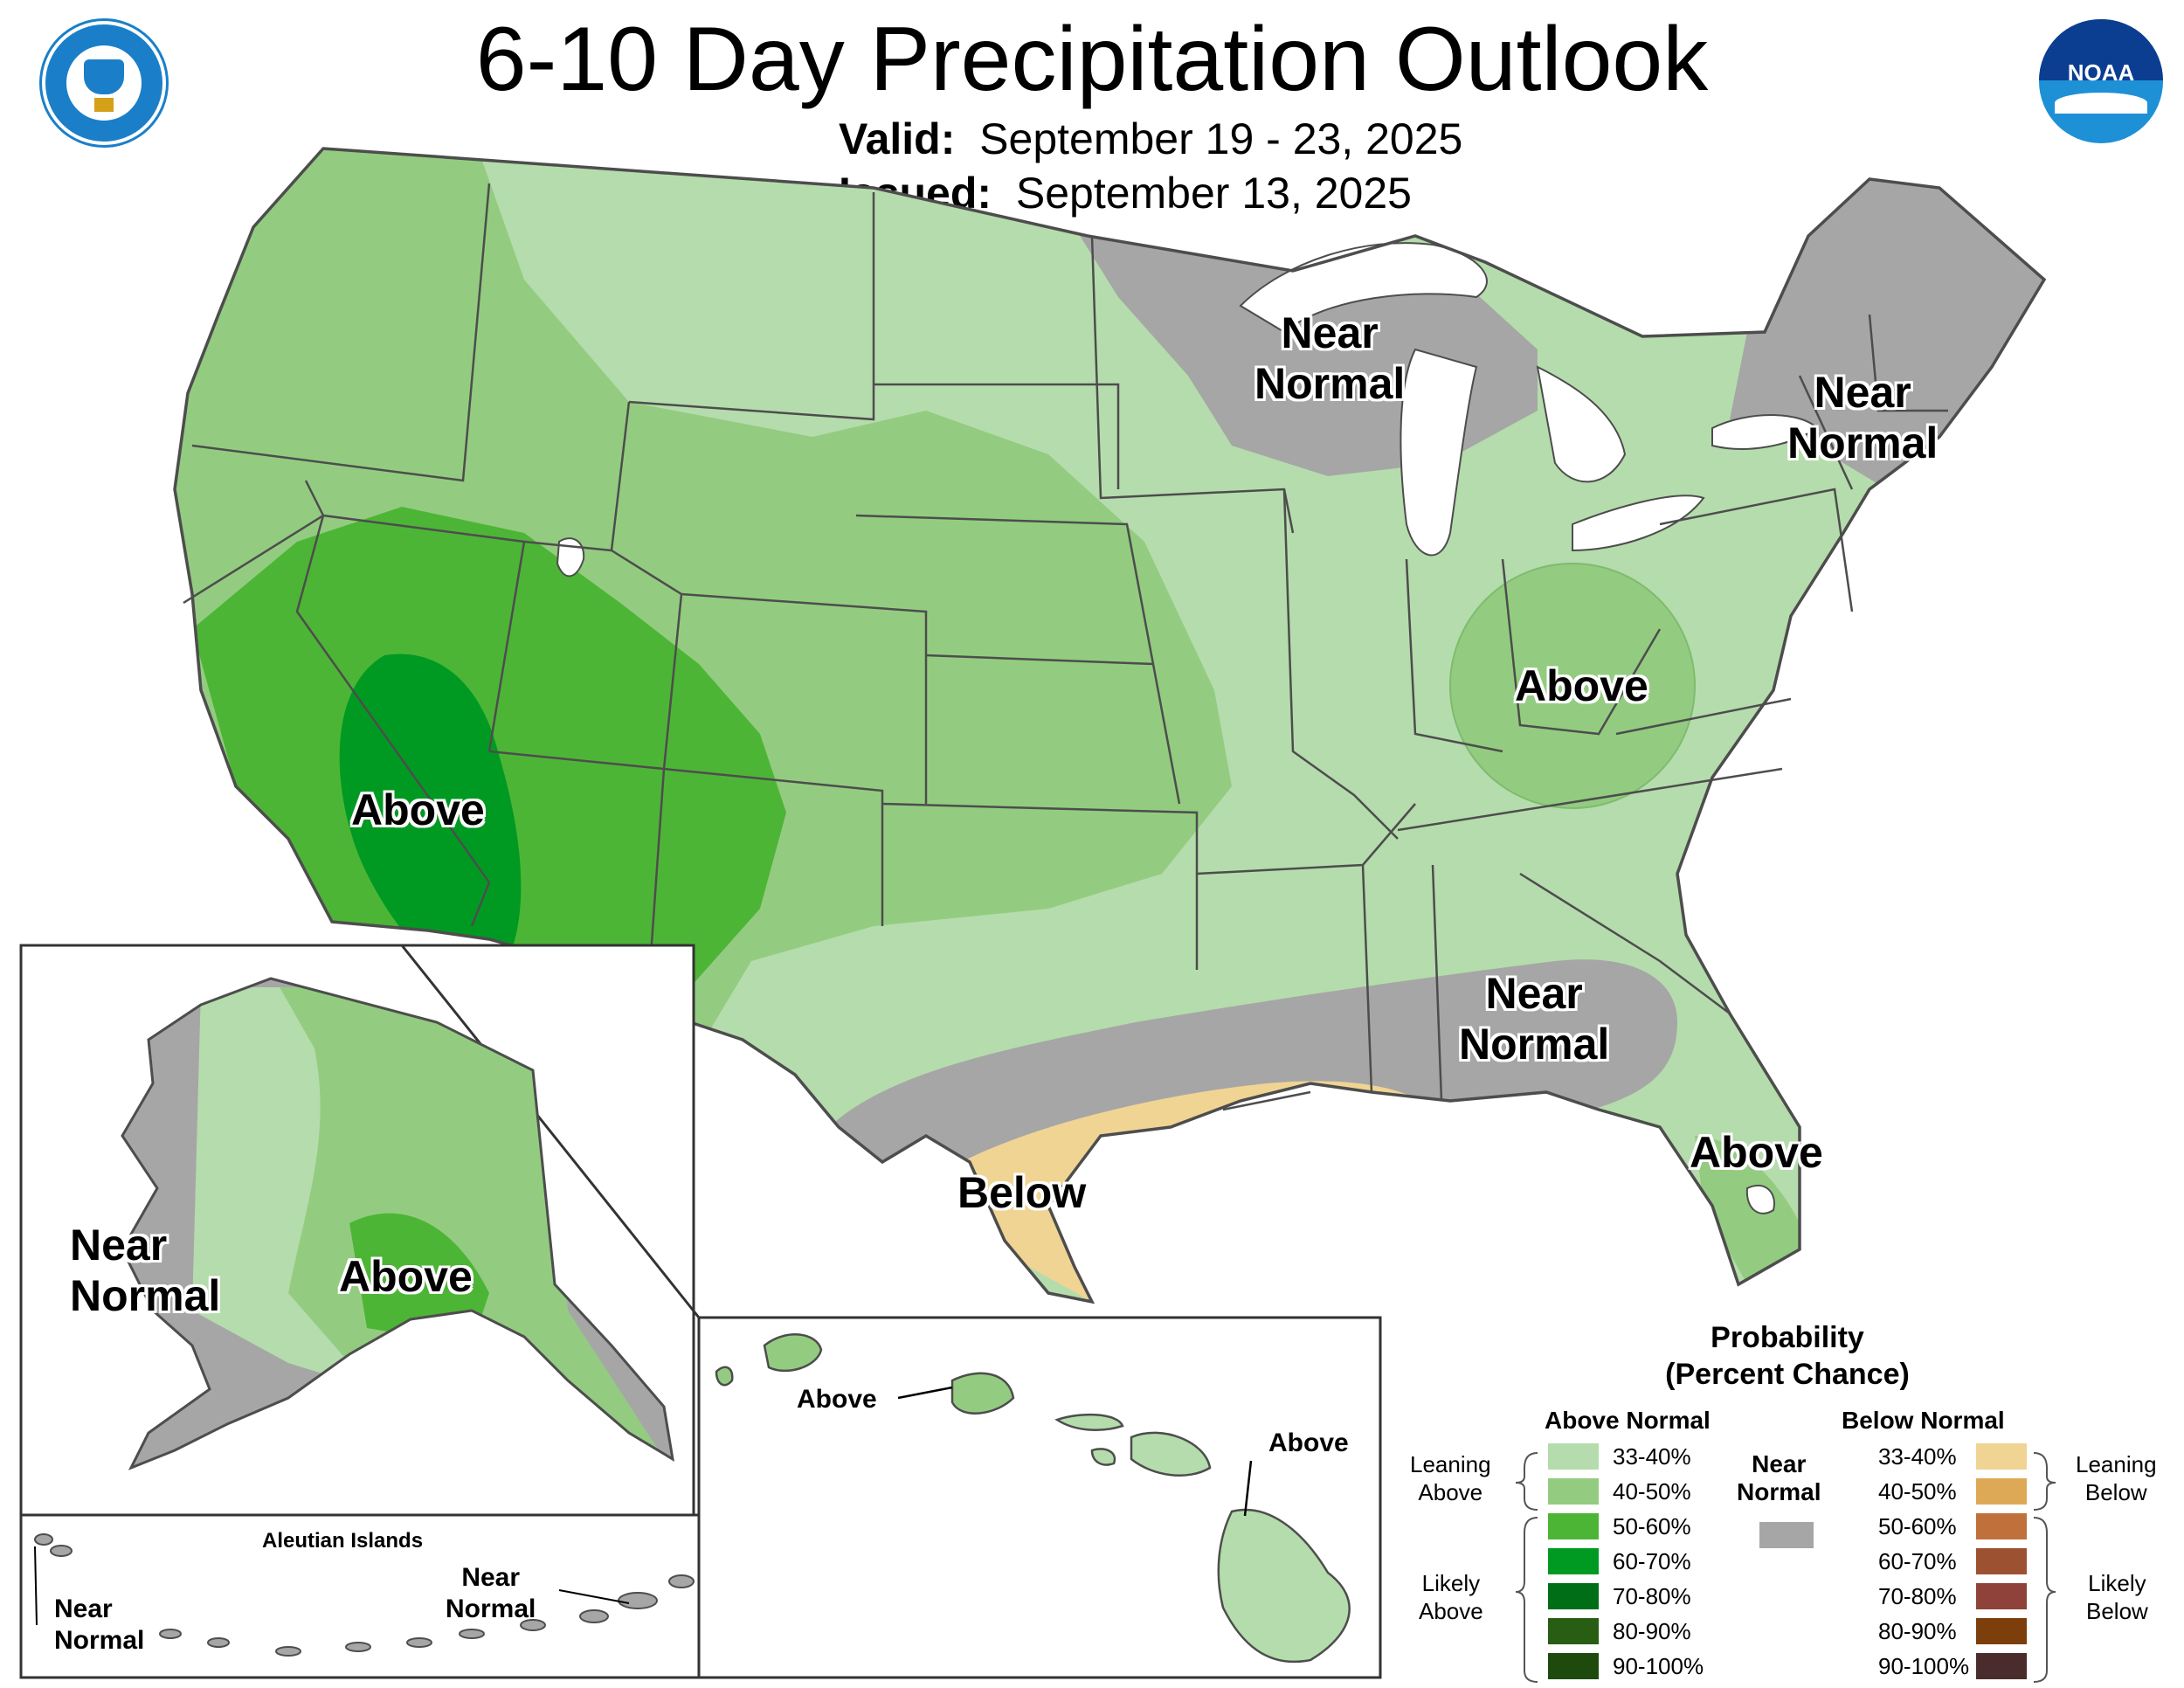 This screenshot has width=2184, height=1688. What do you see at coordinates (751, 306) in the screenshot?
I see `border-mt-nd` at bounding box center [751, 306].